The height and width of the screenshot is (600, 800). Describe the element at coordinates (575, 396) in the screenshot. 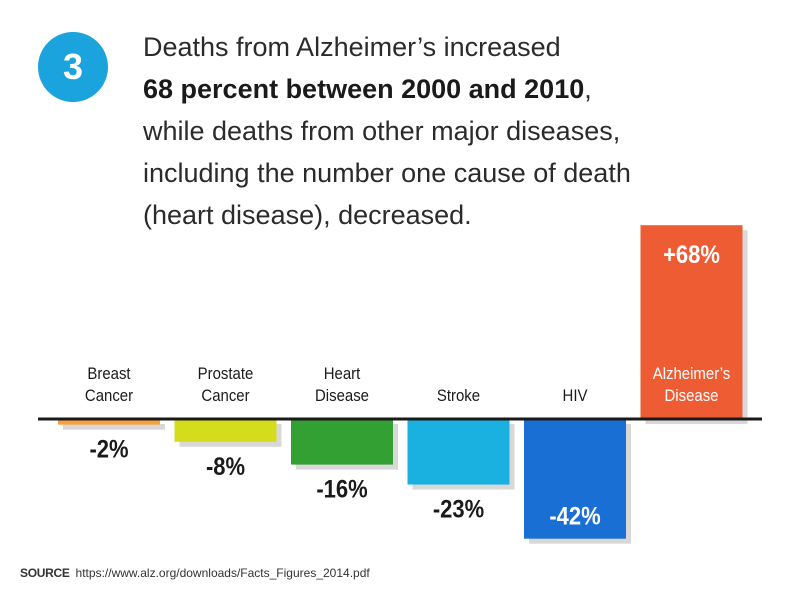

I see `category-label-hiv: HIV` at that location.